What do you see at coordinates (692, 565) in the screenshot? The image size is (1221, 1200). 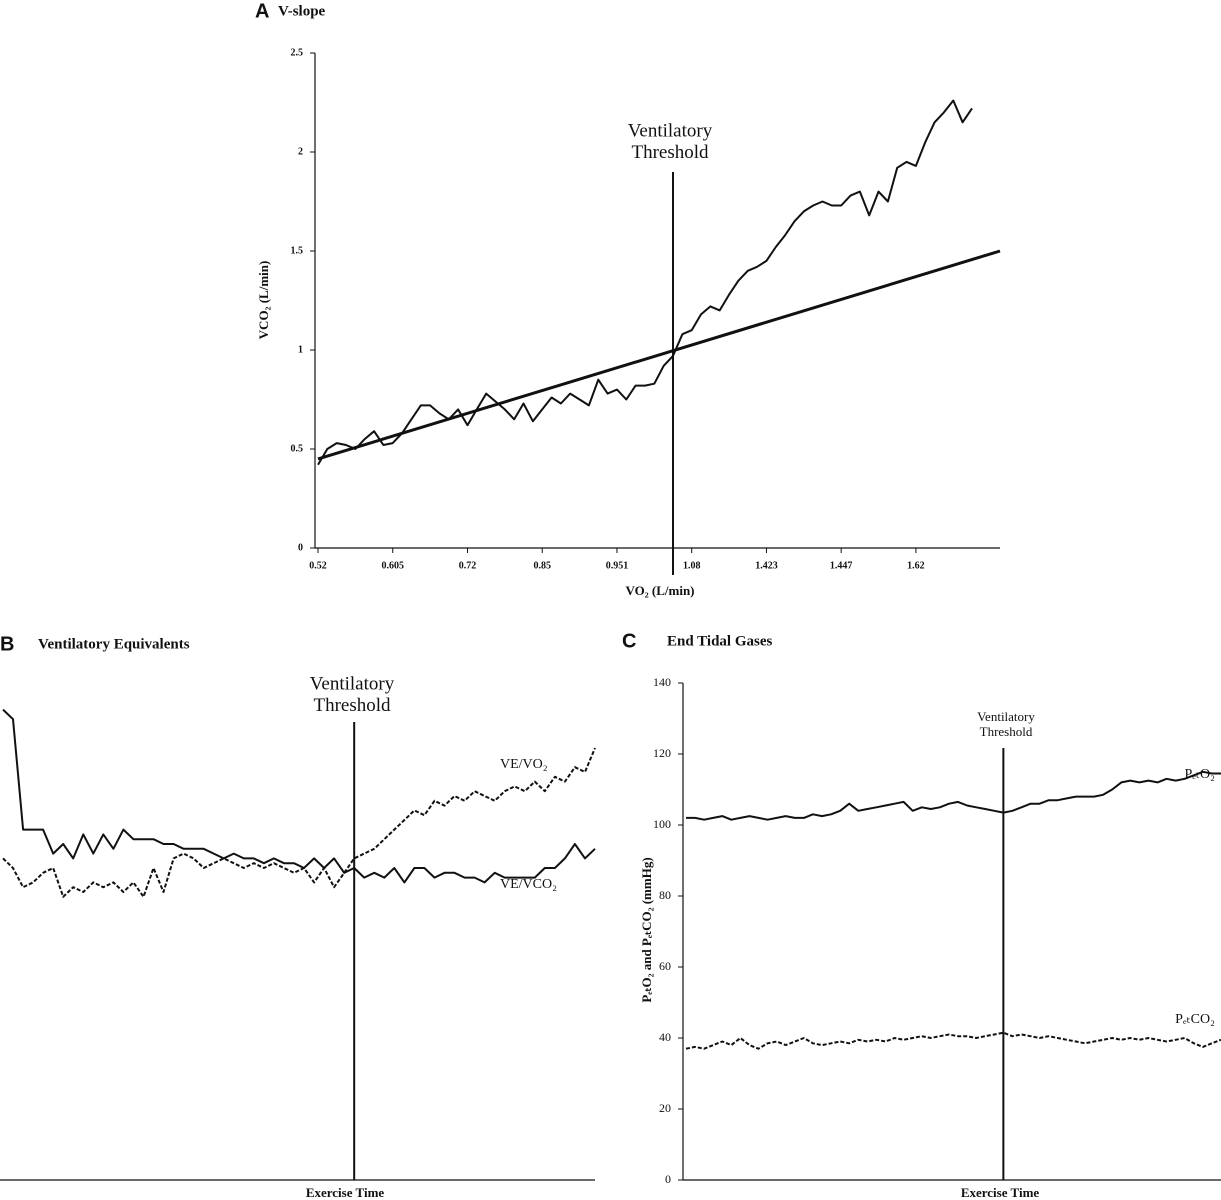 I see `x-tick-label: 1.08` at bounding box center [692, 565].